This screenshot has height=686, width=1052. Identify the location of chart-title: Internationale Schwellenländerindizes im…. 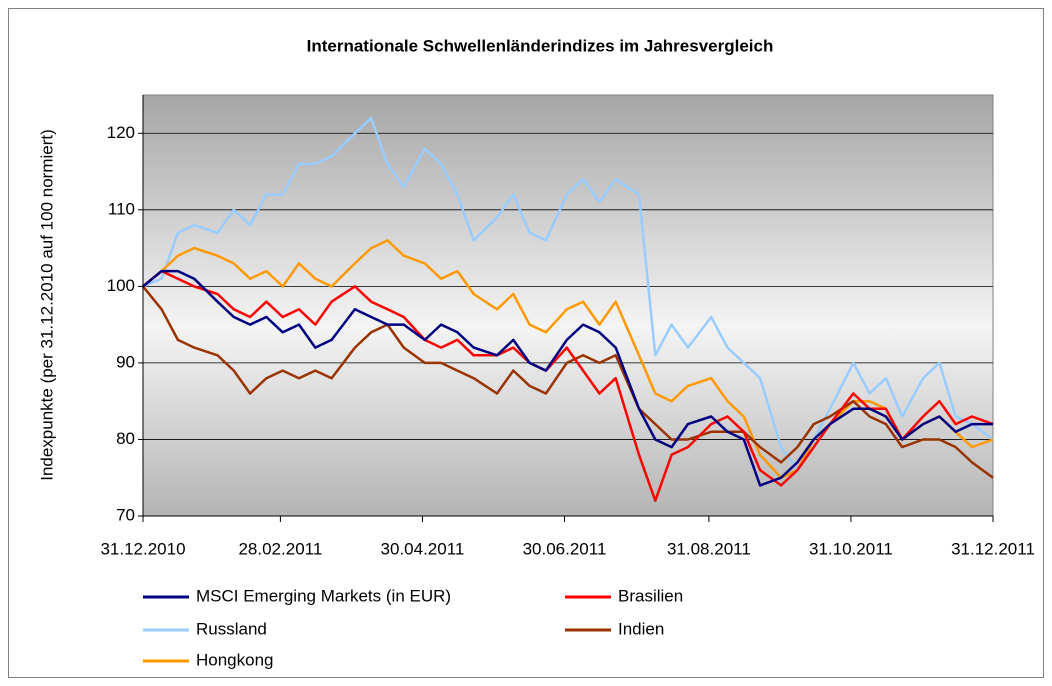
(540, 45).